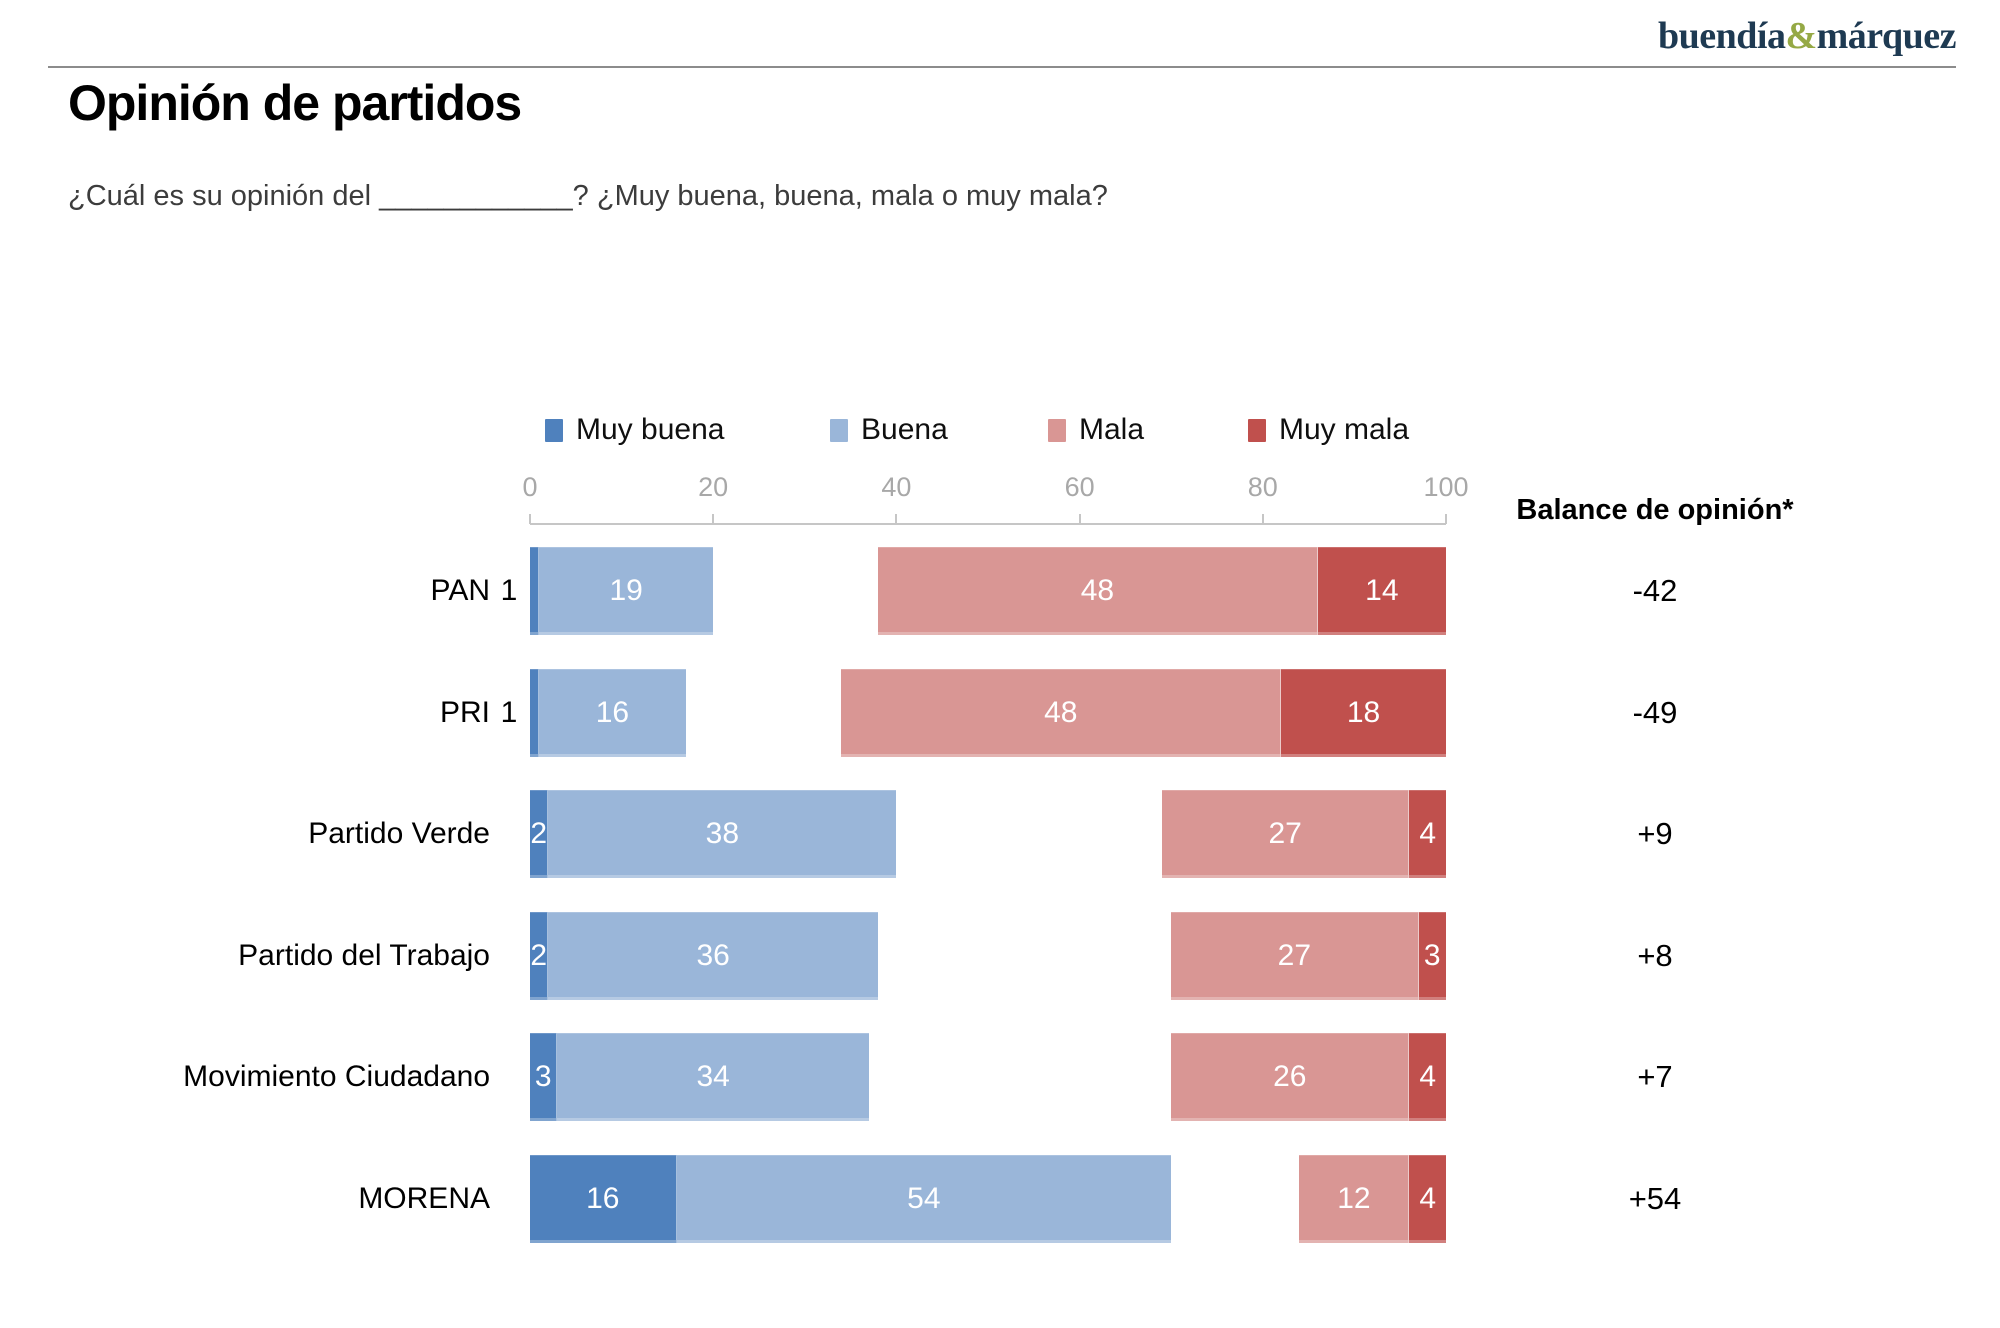 Image resolution: width=2000 pixels, height=1328 pixels. I want to click on page-title: Opinión de partidos, so click(295, 103).